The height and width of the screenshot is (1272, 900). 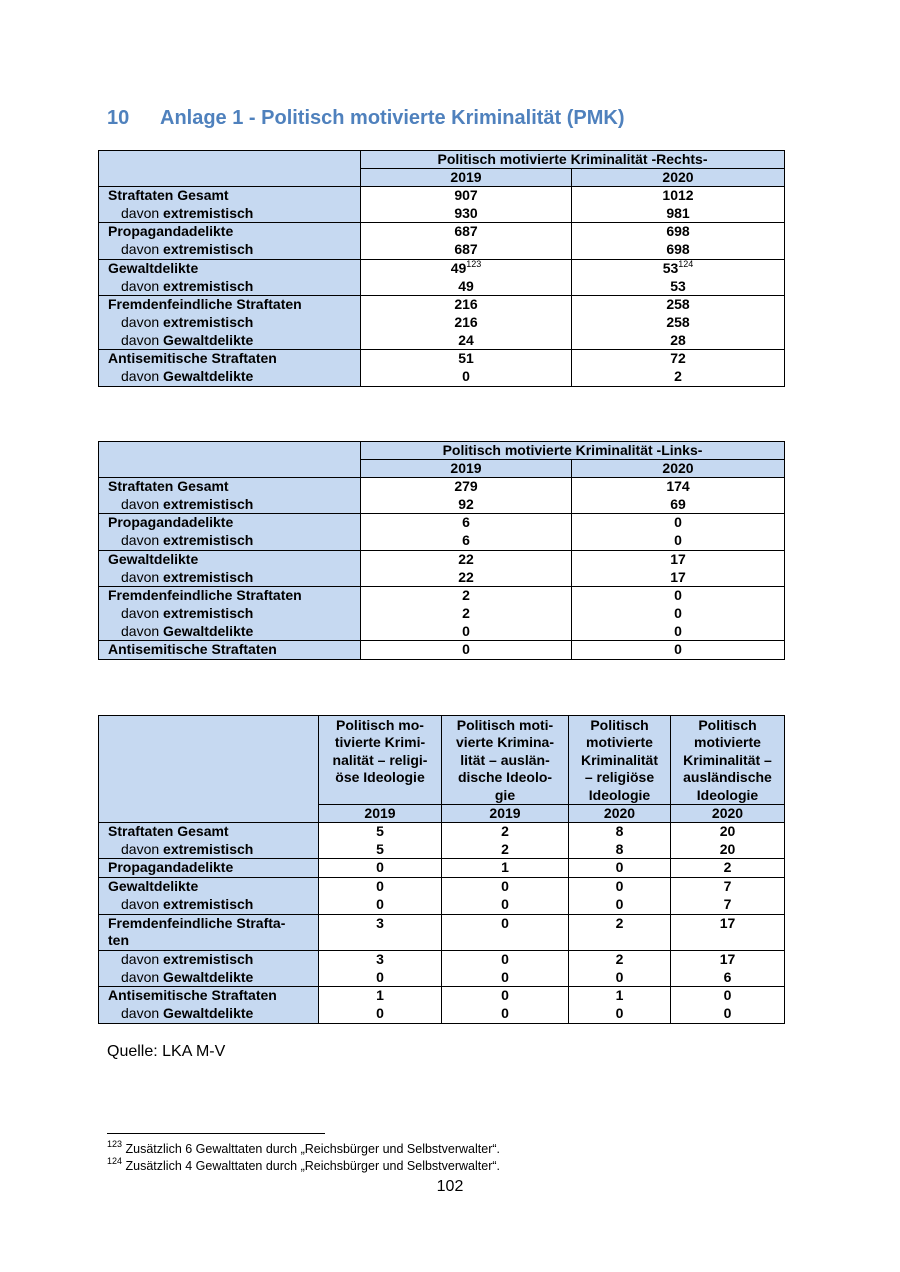 I want to click on column-header-line: Politisch mo-, so click(x=380, y=725).